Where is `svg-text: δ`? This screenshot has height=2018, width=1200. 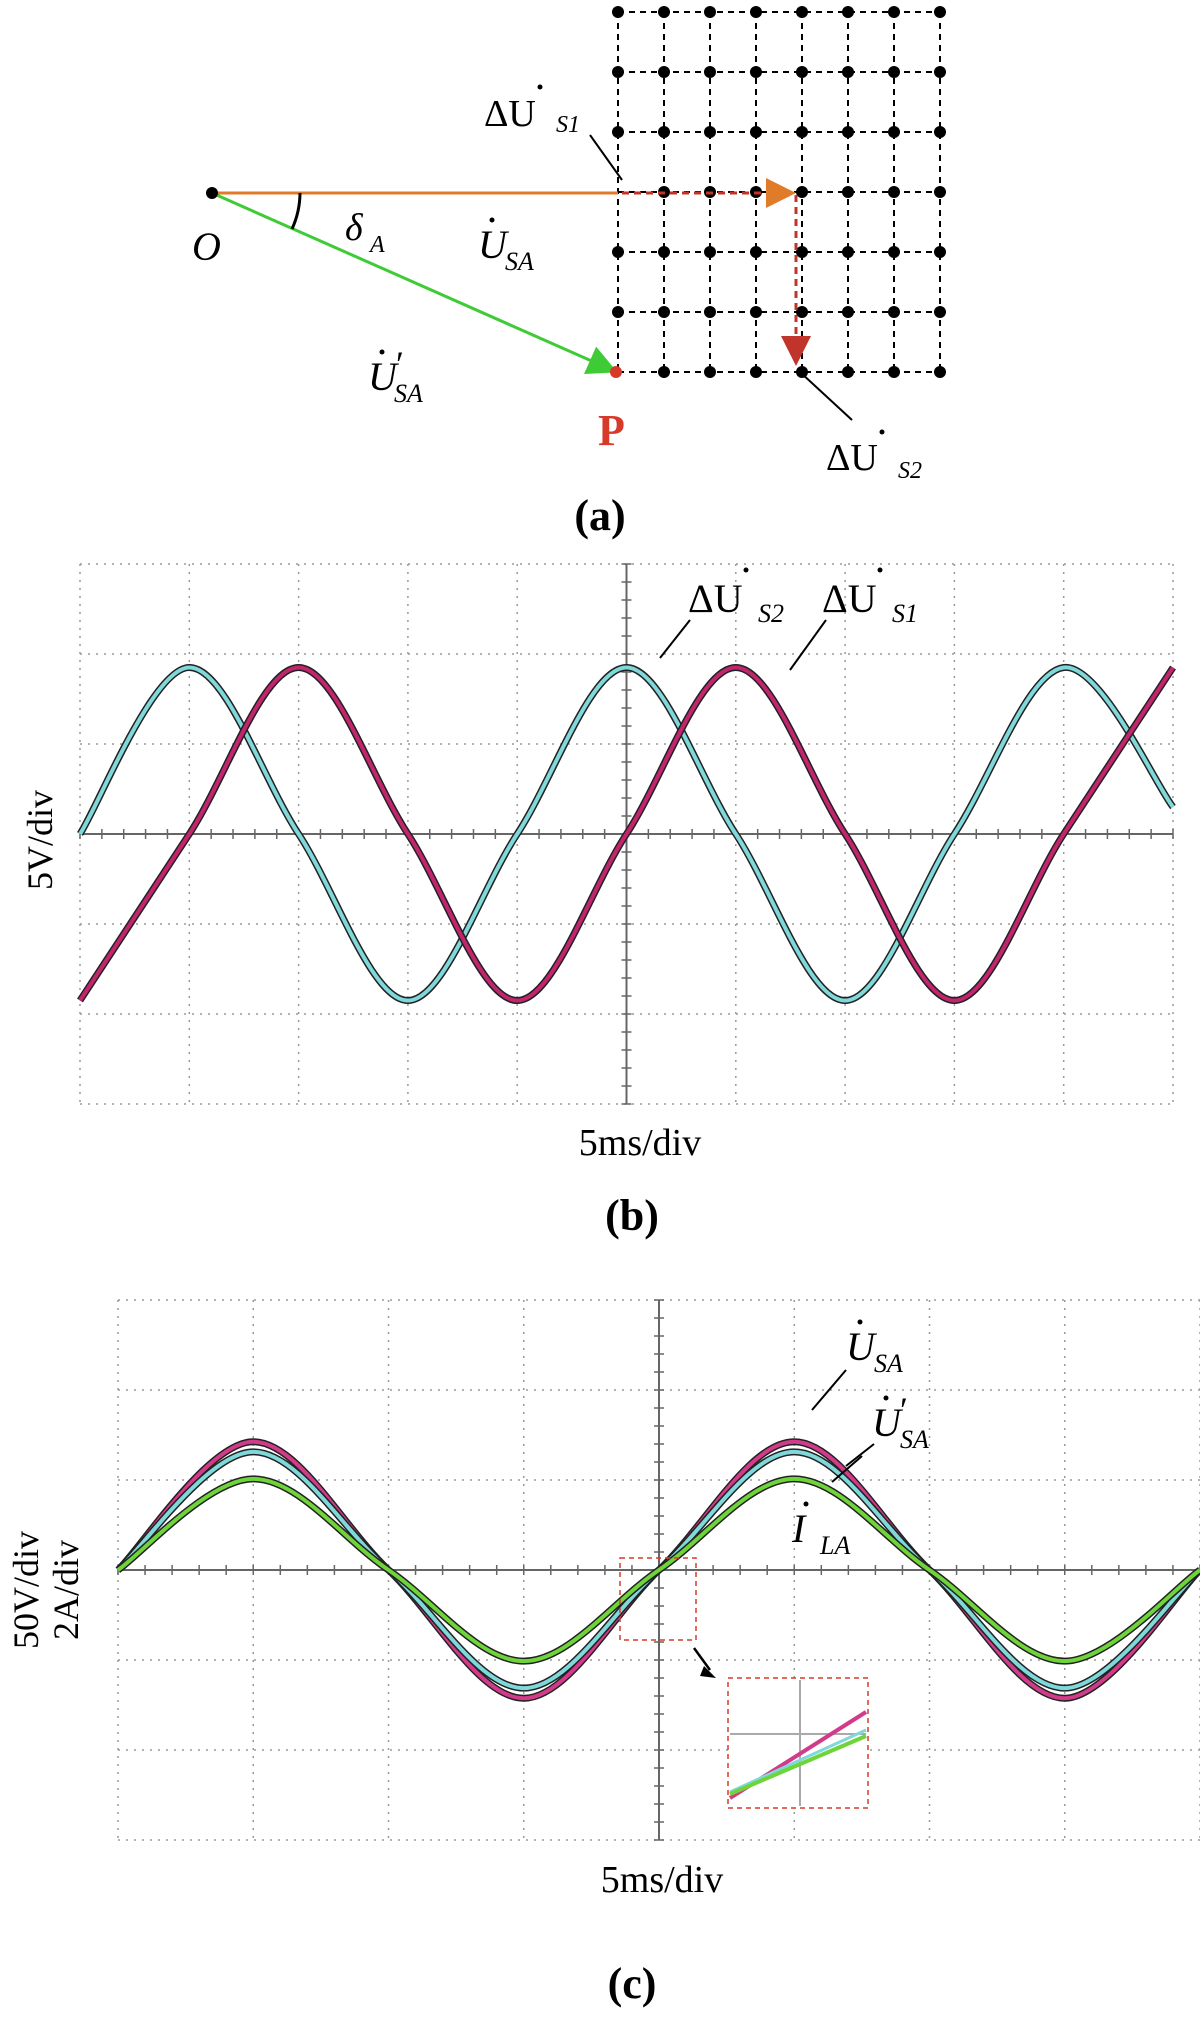 svg-text: δ is located at coordinates (354, 228).